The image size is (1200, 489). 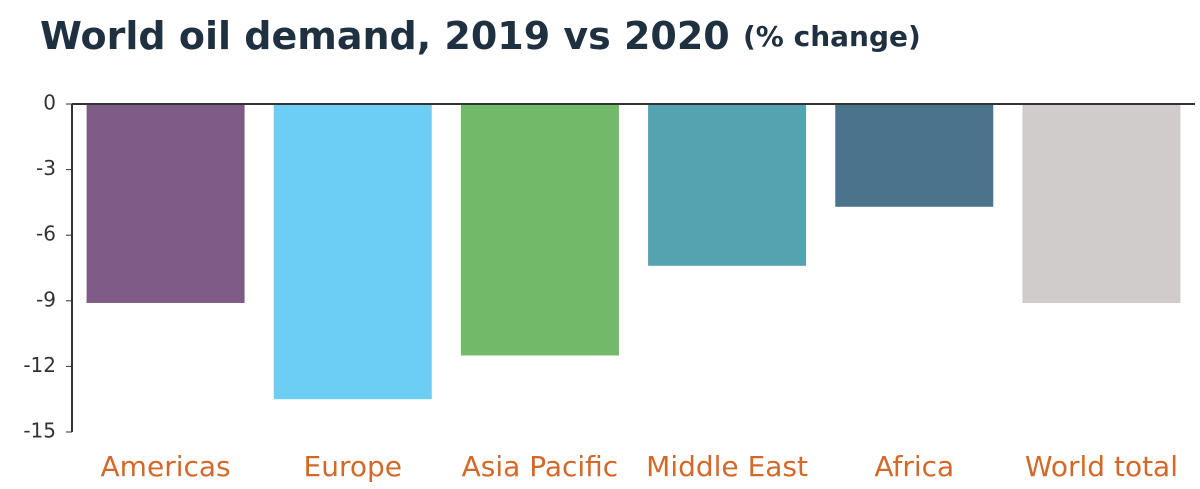 I want to click on y-tick-label: -15, so click(x=39, y=431).